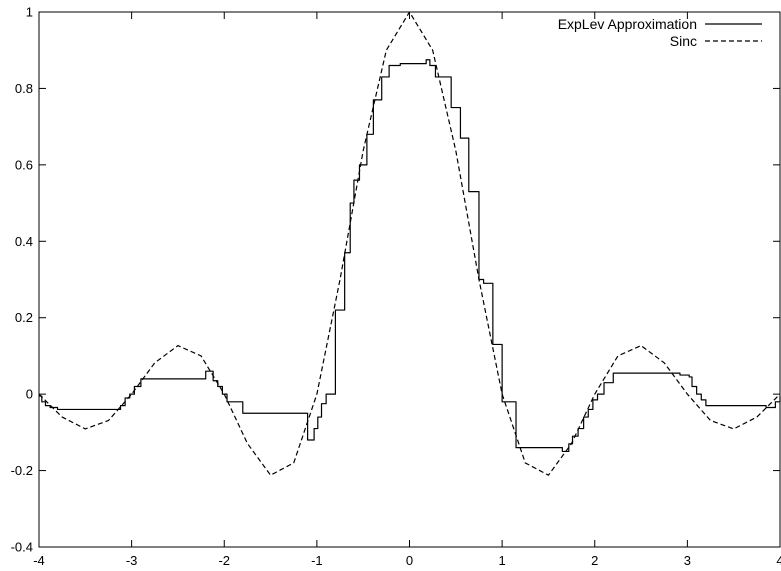  Describe the element at coordinates (224, 560) in the screenshot. I see `x-tick-label: -2` at that location.